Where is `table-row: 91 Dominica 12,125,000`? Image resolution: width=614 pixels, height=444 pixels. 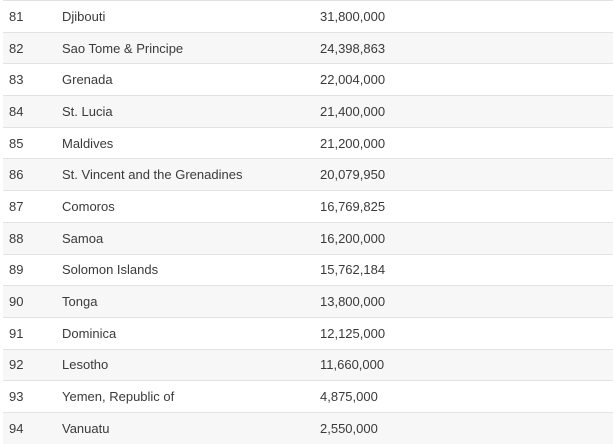
table-row: 91 Dominica 12,125,000 is located at coordinates (308, 333).